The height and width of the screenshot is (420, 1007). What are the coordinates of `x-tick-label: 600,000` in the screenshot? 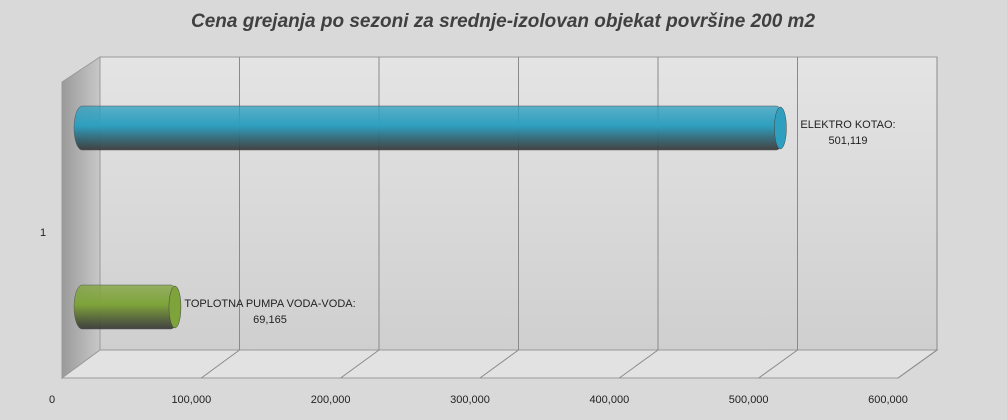 It's located at (888, 400).